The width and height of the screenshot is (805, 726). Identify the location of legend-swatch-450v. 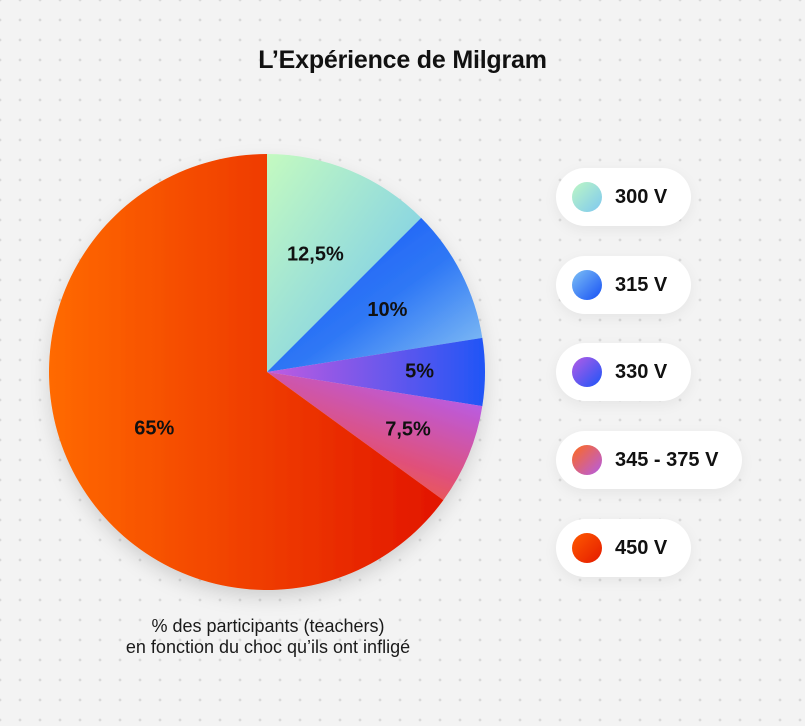
(587, 548).